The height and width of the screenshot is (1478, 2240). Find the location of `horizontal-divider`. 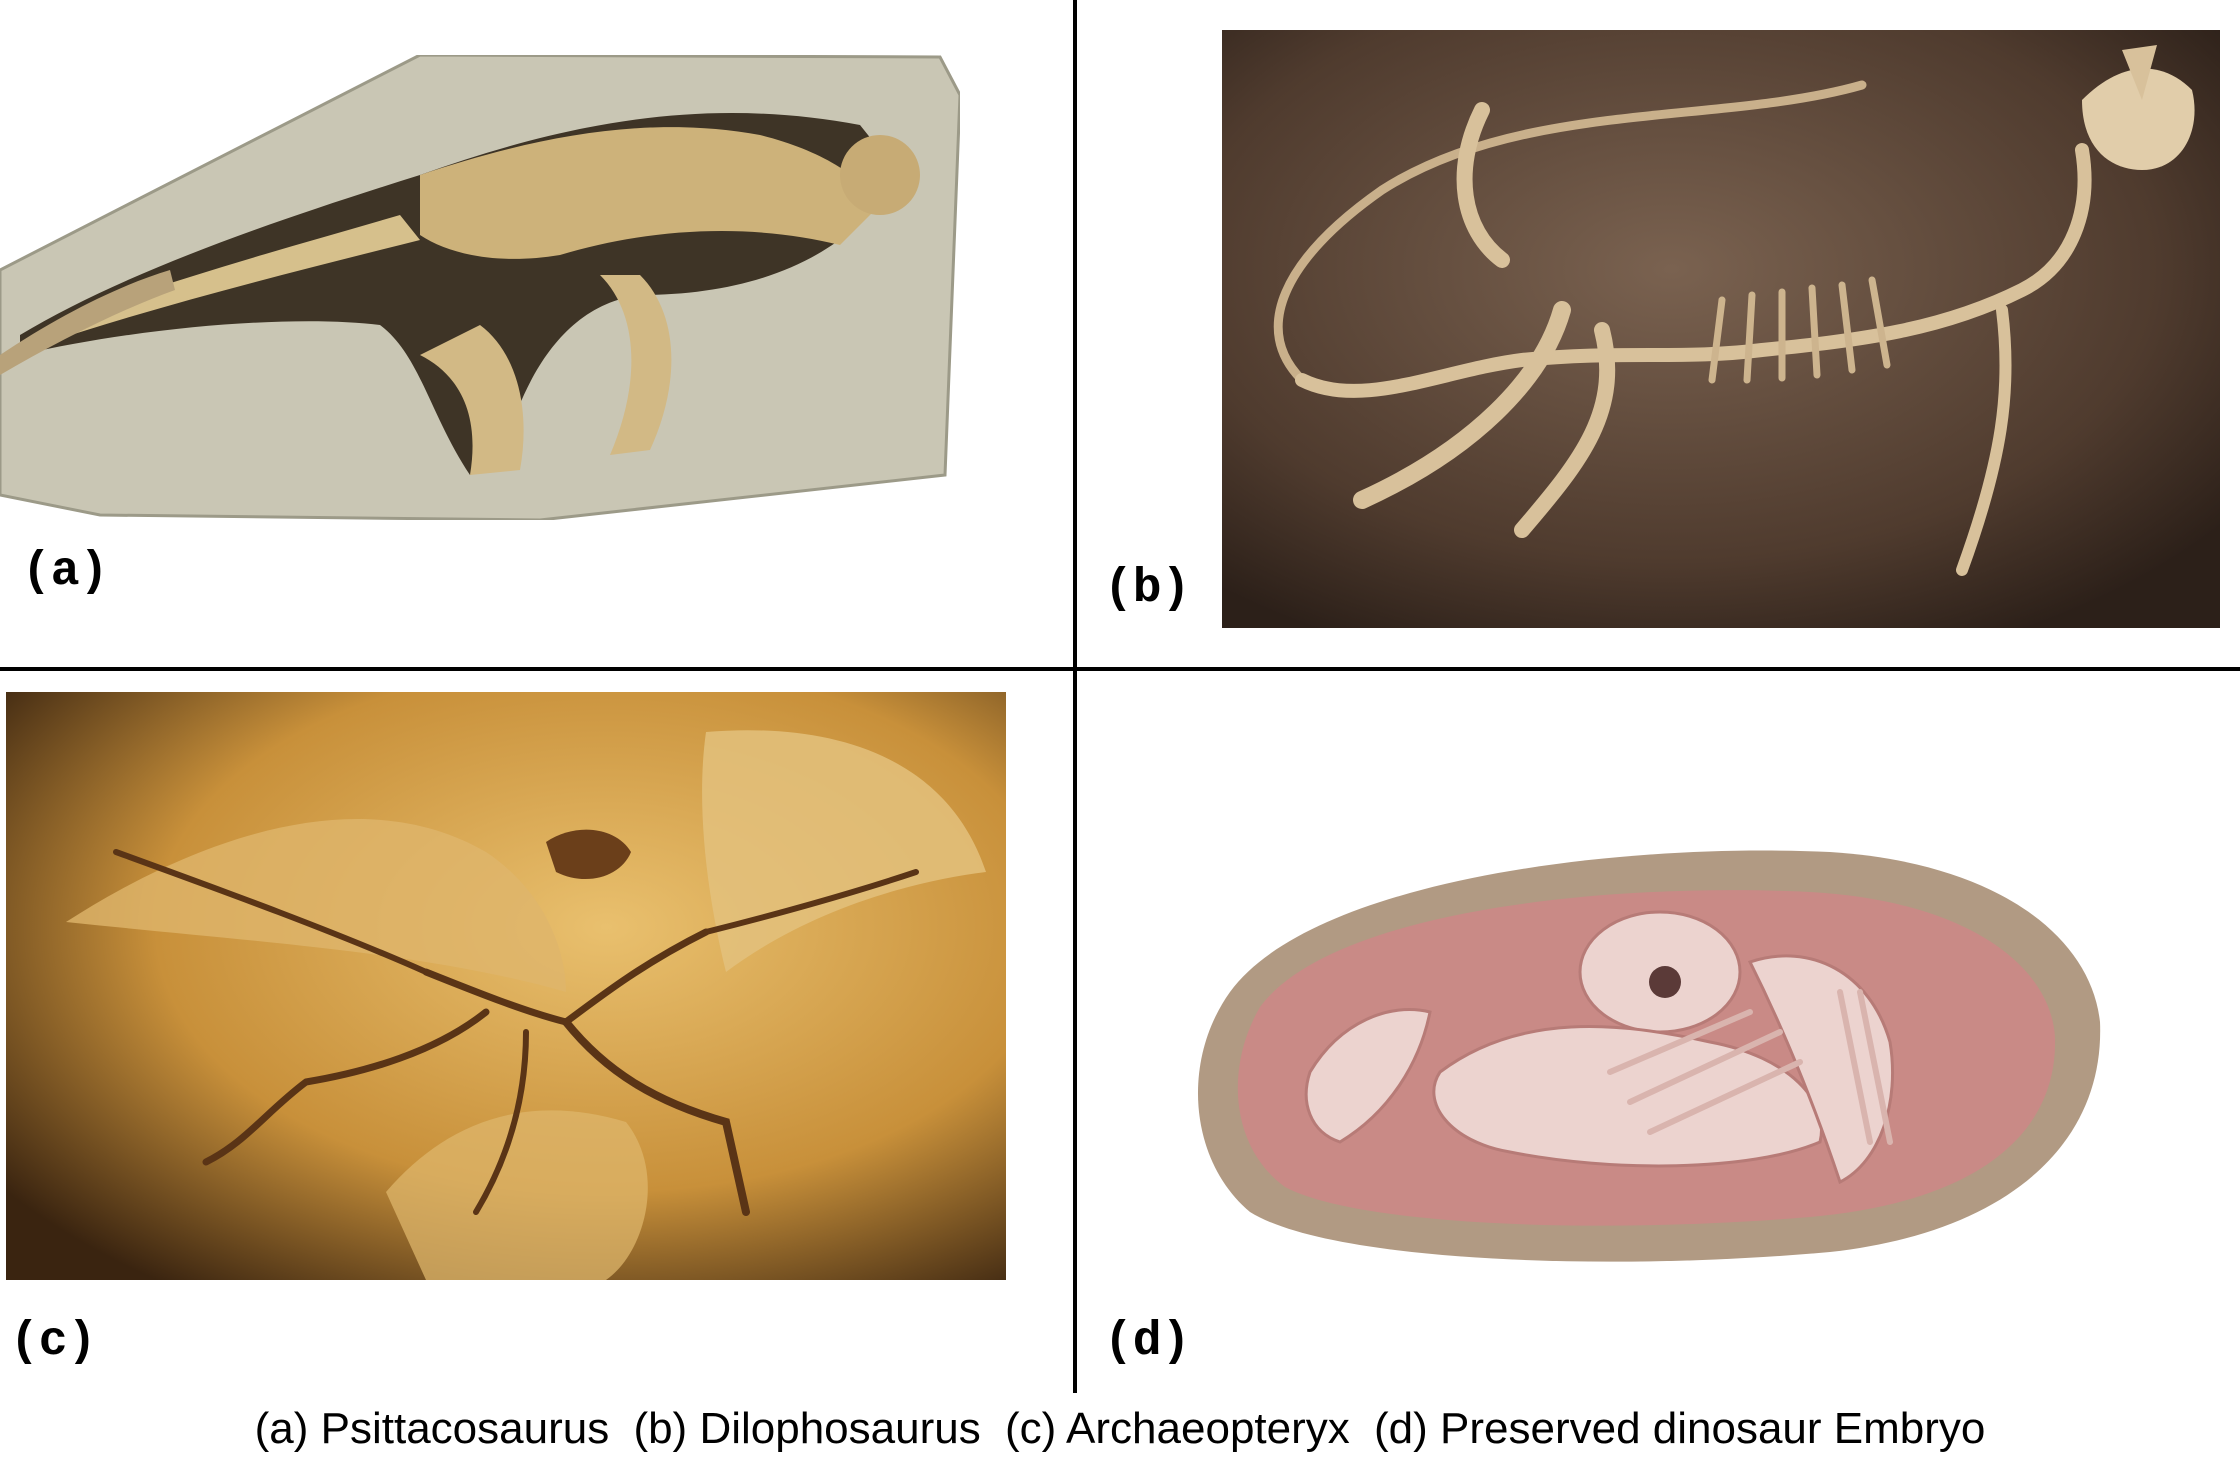

horizontal-divider is located at coordinates (1120, 669).